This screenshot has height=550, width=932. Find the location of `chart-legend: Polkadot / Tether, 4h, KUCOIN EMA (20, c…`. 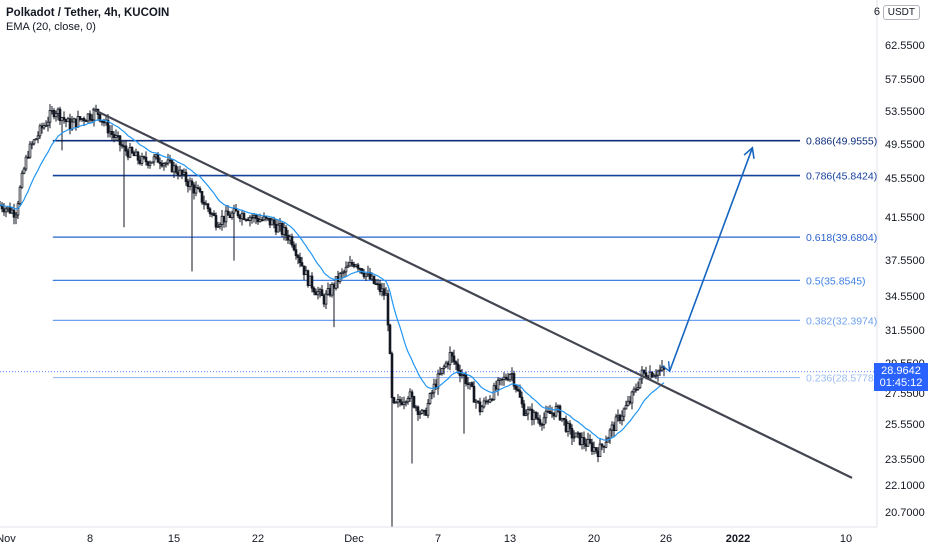

chart-legend: Polkadot / Tether, 4h, KUCOIN EMA (20, c… is located at coordinates (87, 20).